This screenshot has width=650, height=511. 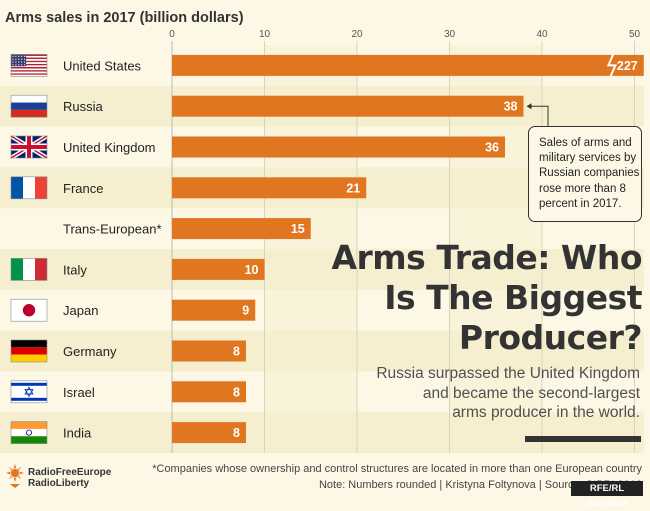 What do you see at coordinates (29, 310) in the screenshot?
I see `japan-flag-icon` at bounding box center [29, 310].